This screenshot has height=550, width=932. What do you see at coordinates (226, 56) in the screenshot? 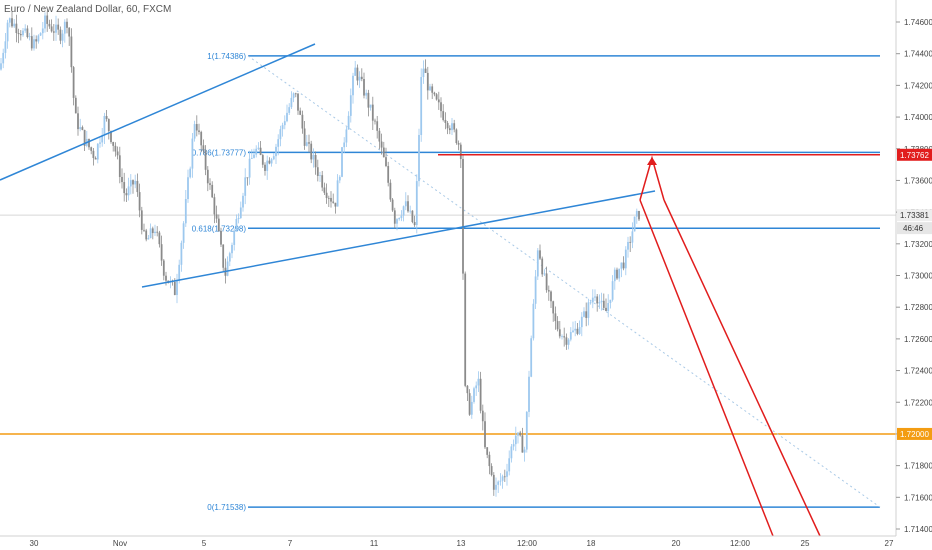
I see `fib-level-label: 1(1.74386)` at bounding box center [226, 56].